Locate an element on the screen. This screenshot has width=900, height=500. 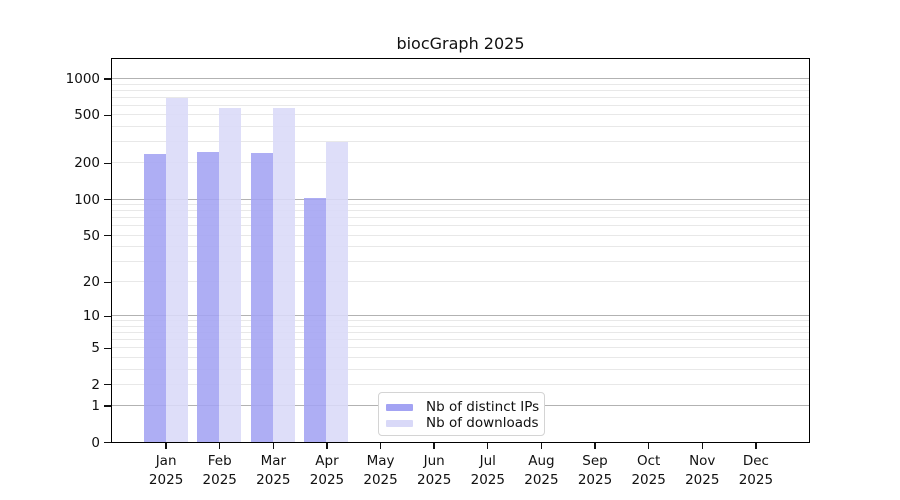
y-tick-label: 5 is located at coordinates (95, 348).